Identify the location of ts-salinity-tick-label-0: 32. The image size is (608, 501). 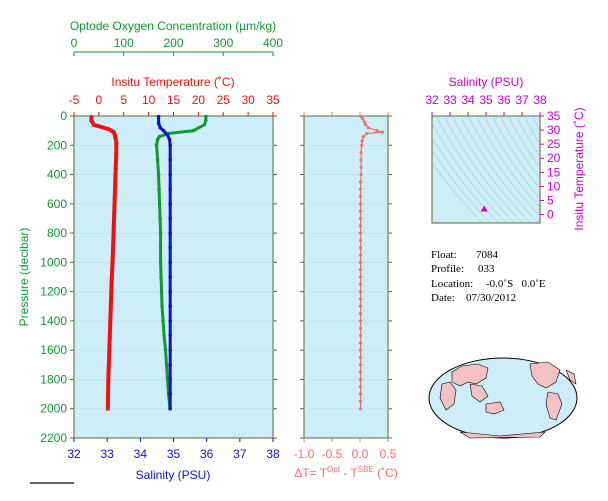
(432, 100).